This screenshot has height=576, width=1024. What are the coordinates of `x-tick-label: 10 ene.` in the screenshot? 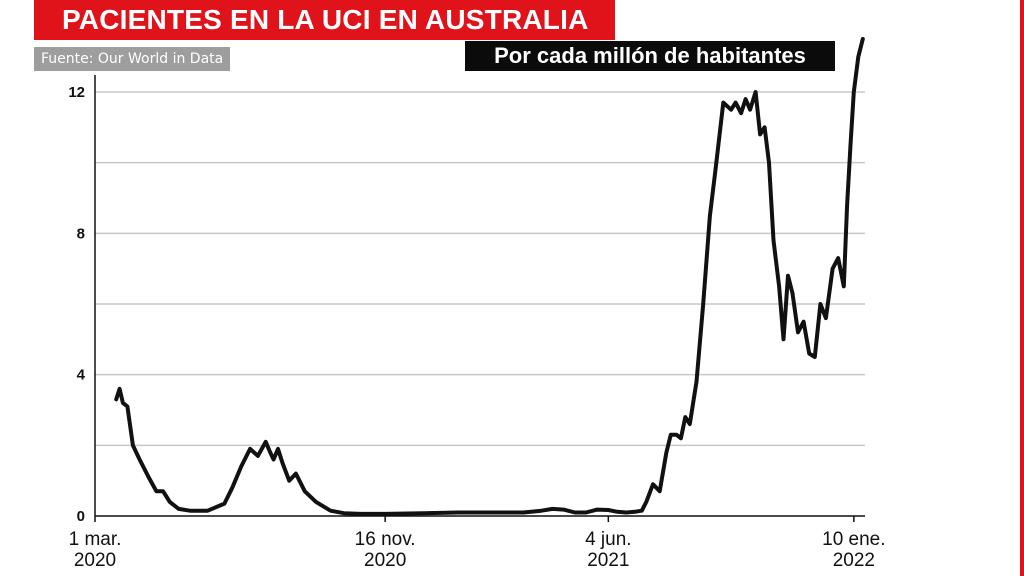 It's located at (853, 539).